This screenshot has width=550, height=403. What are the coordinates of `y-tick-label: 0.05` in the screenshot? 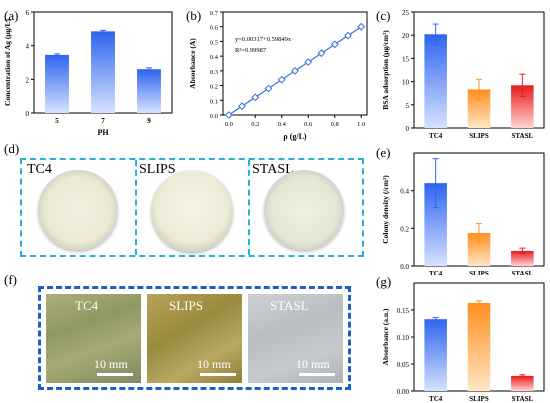 It's located at (403, 365).